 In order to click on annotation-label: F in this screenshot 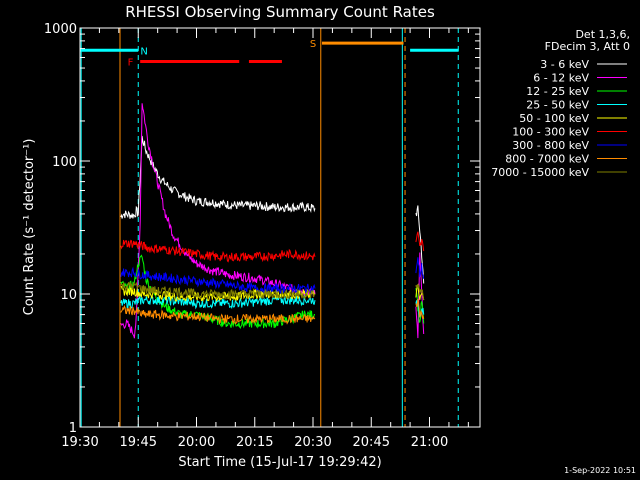, I will do `click(131, 62)`.